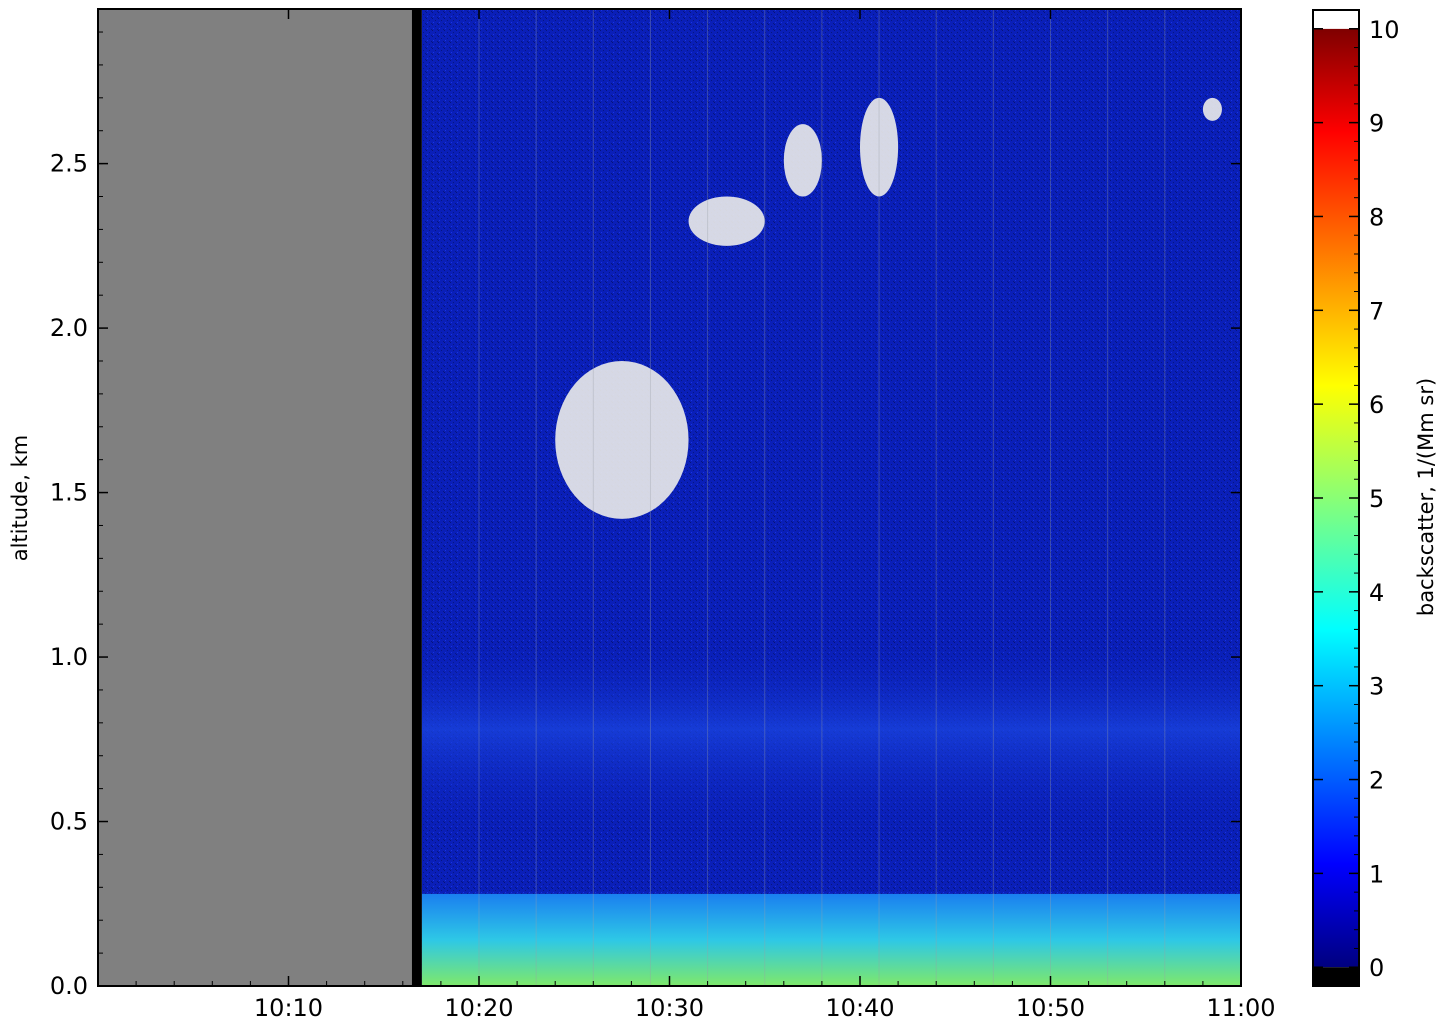  I want to click on elevated-band, so click(831, 739).